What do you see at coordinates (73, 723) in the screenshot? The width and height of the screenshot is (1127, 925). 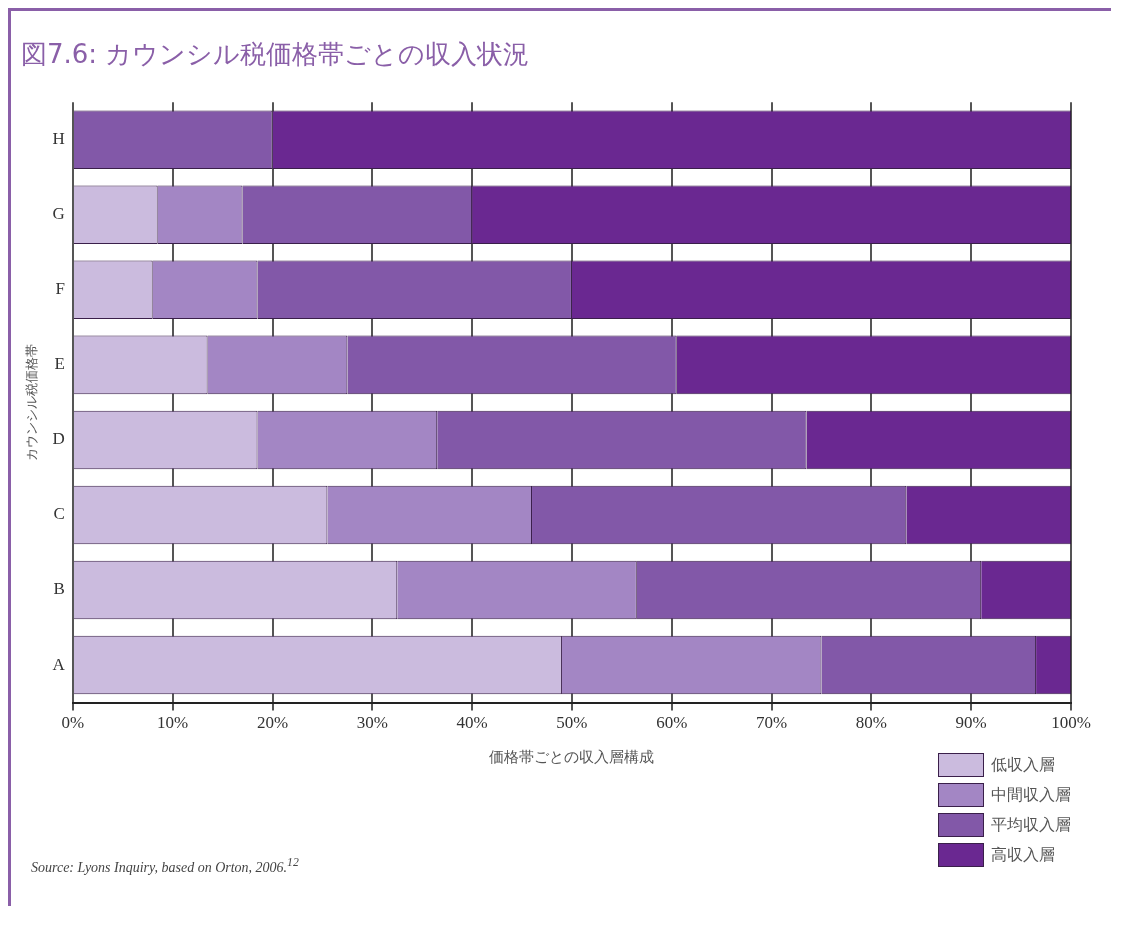 I see `x-tick-label: 0%` at bounding box center [73, 723].